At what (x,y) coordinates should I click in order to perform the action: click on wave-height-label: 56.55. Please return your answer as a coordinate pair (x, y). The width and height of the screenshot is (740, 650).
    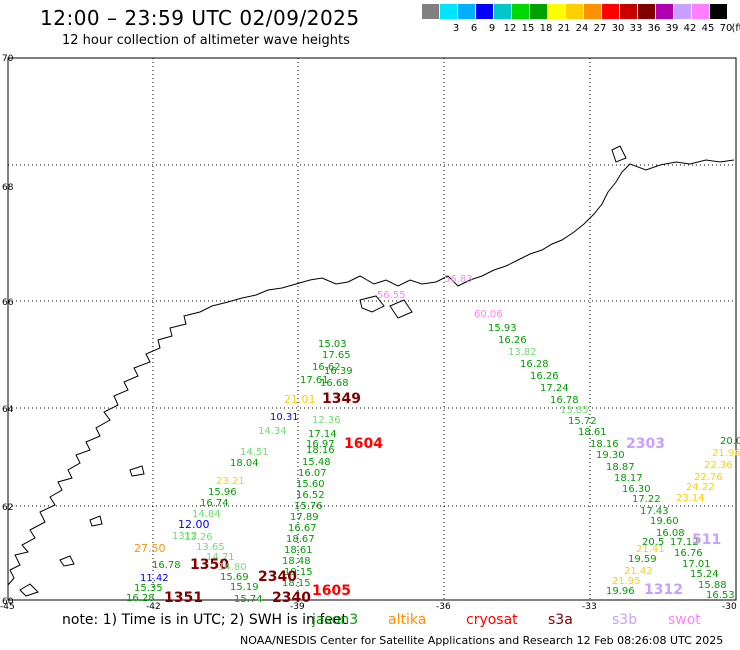
    Looking at the image, I should click on (391, 295).